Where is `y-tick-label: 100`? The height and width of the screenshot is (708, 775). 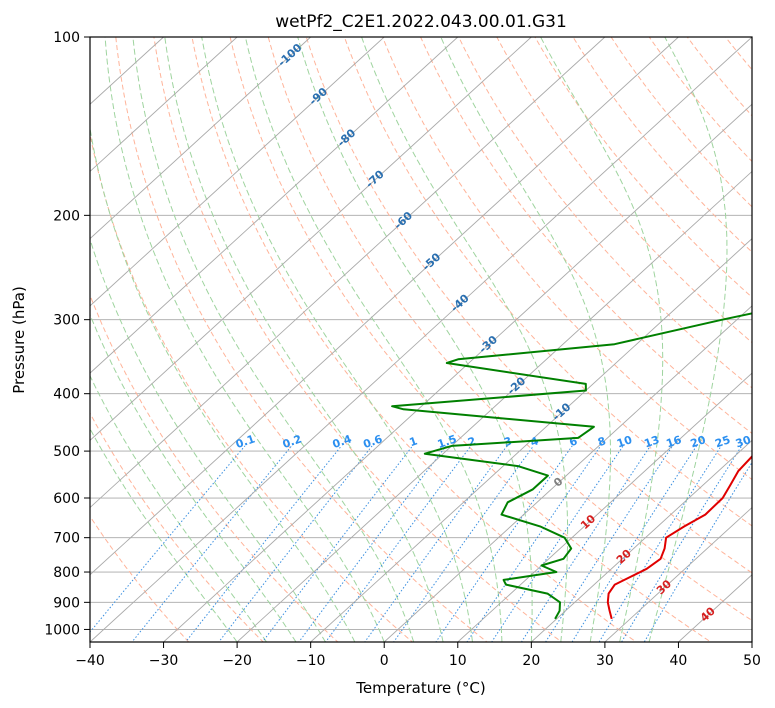 y-tick-label: 100 is located at coordinates (66, 38).